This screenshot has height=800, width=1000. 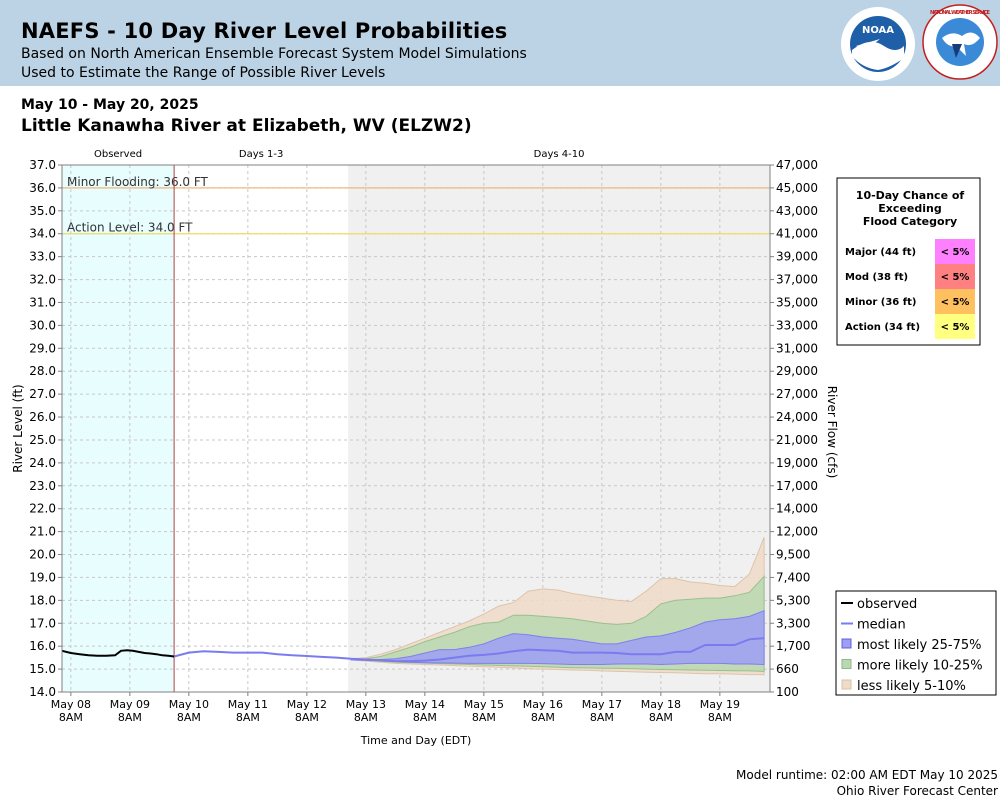 I want to click on threshold-label: Minor Flooding: 36.0 FT, so click(x=138, y=182).